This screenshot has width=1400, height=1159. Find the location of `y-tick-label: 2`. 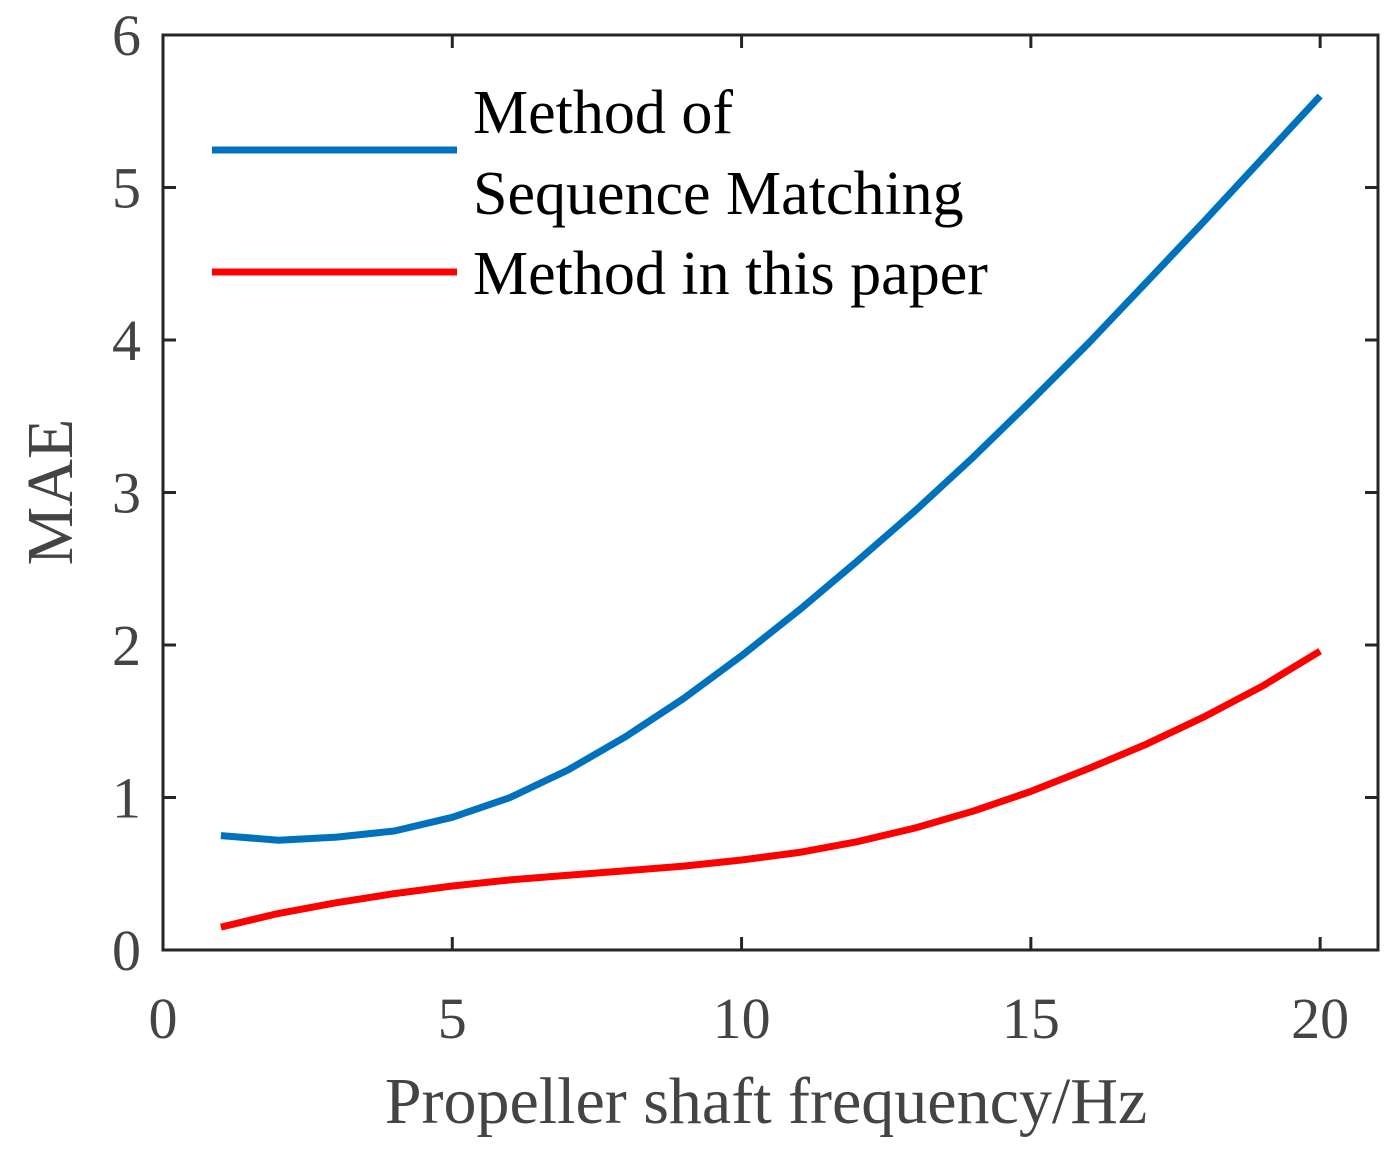

y-tick-label: 2 is located at coordinates (126, 645).